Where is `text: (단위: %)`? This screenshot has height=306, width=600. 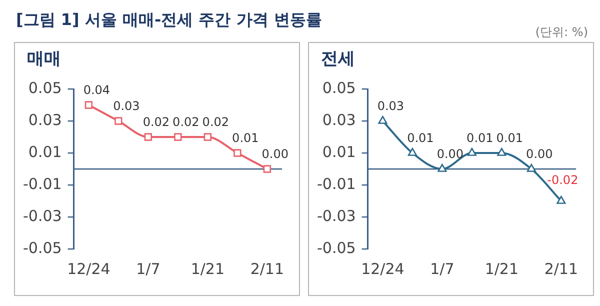 text: (단위: %) is located at coordinates (561, 32).